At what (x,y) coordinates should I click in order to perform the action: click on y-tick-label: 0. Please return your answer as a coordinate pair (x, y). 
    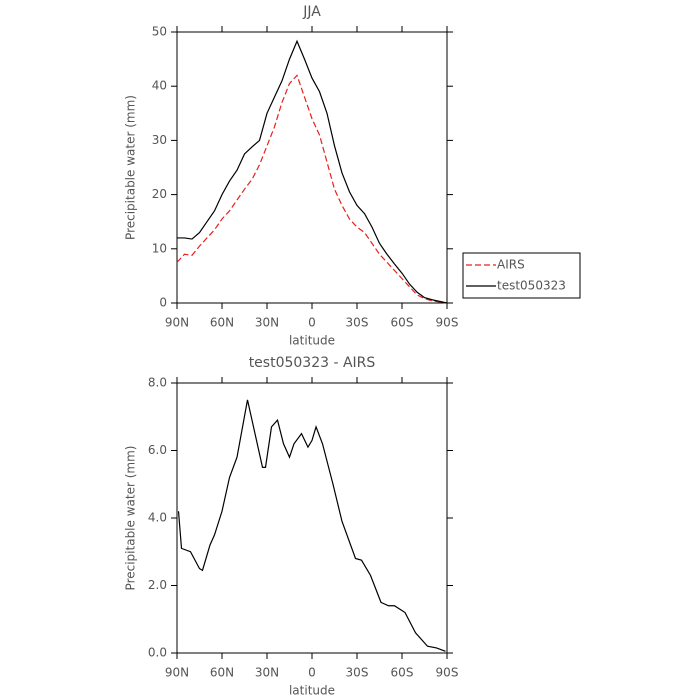
    Looking at the image, I should click on (163, 303).